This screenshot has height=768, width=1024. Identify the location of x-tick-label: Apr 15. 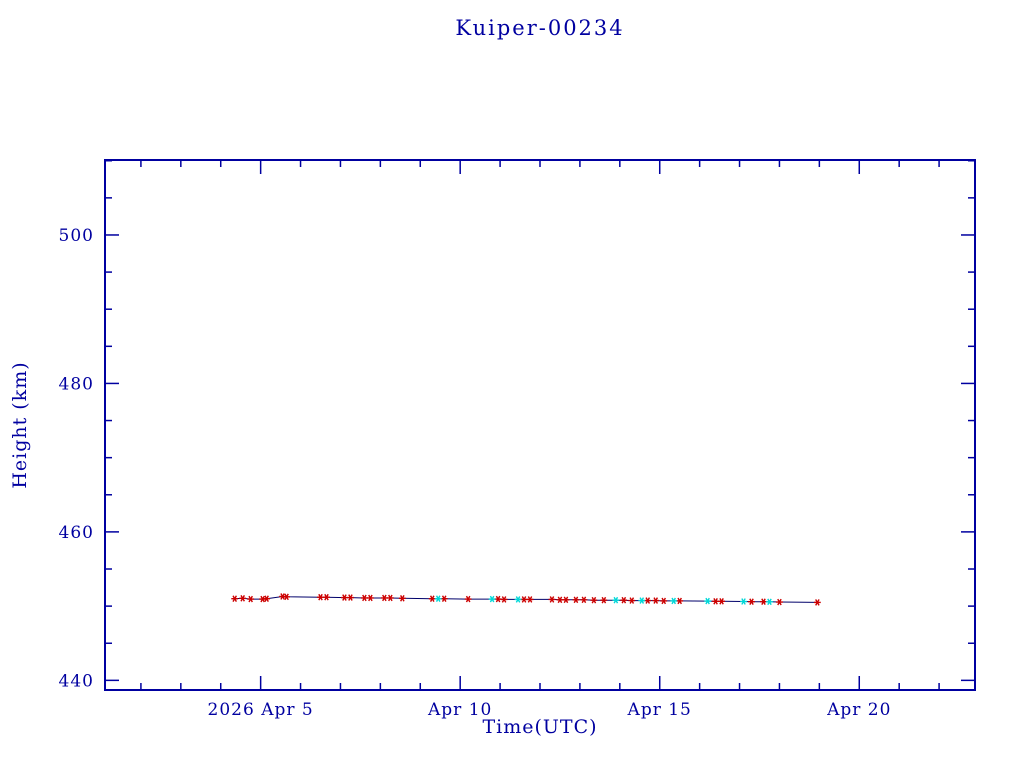
(659, 710).